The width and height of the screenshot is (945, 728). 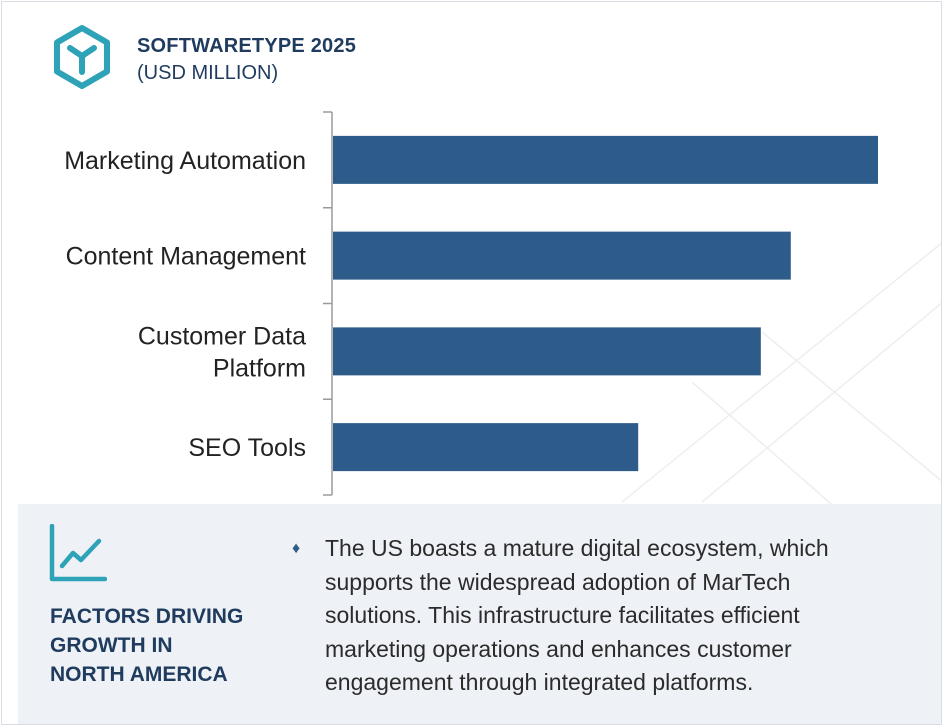 What do you see at coordinates (247, 46) in the screenshot?
I see `chart-title: SOFTWARETYPE 2025` at bounding box center [247, 46].